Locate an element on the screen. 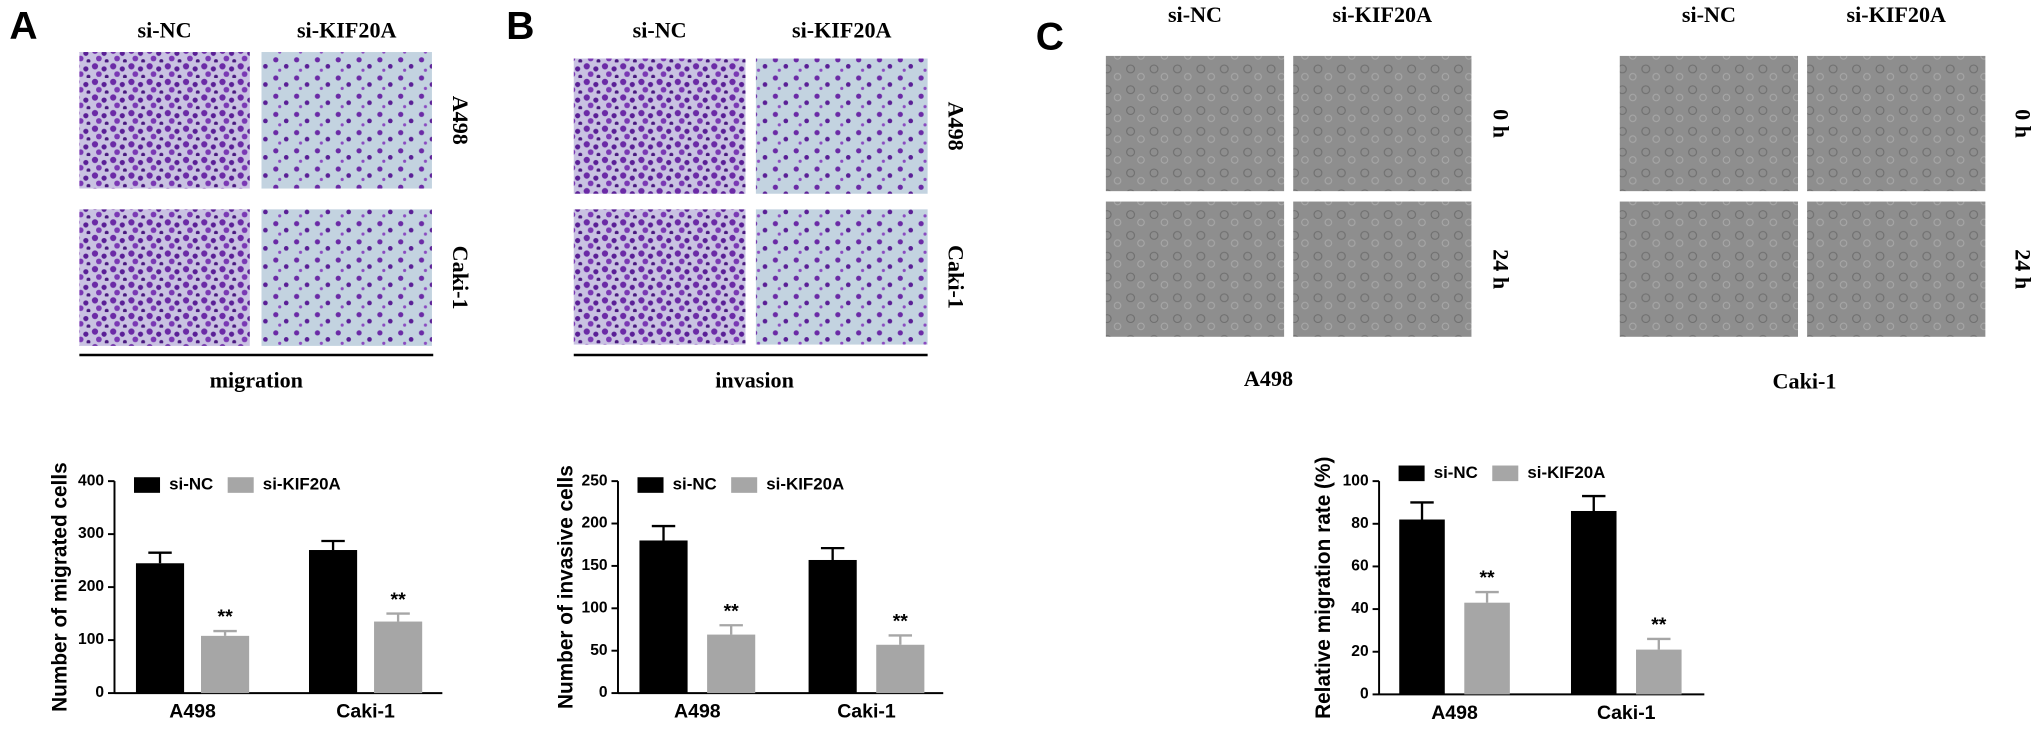  y-tick-label: 400 is located at coordinates (91, 480).